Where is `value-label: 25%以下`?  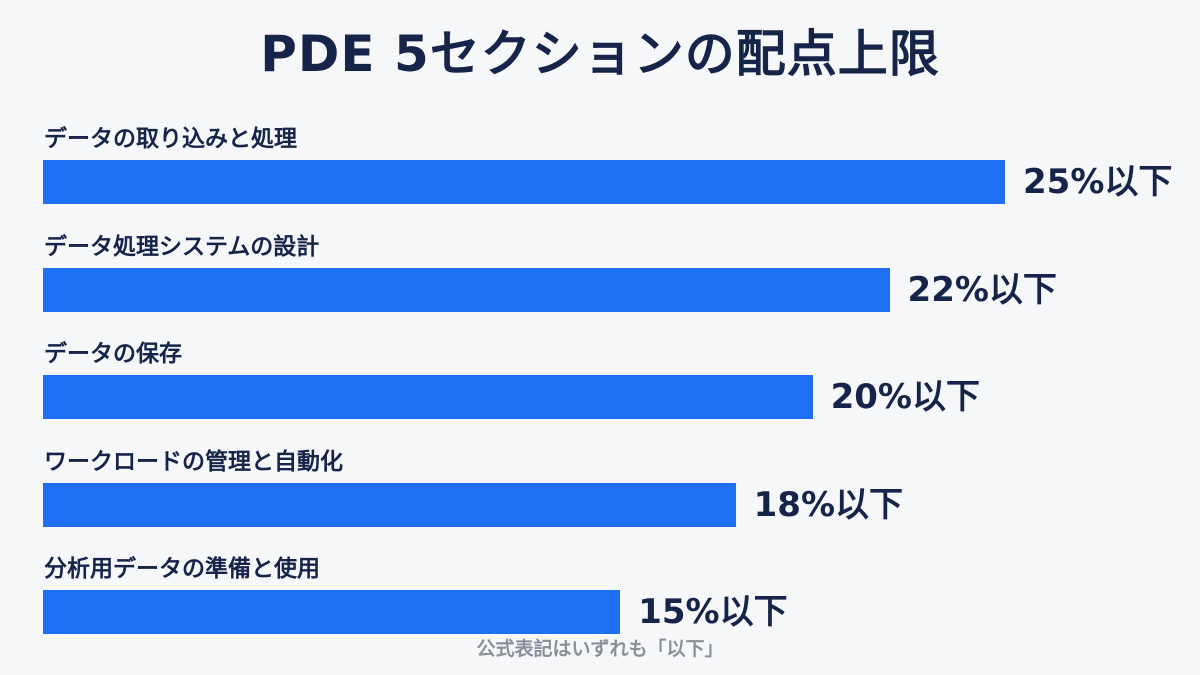 value-label: 25%以下 is located at coordinates (1098, 182).